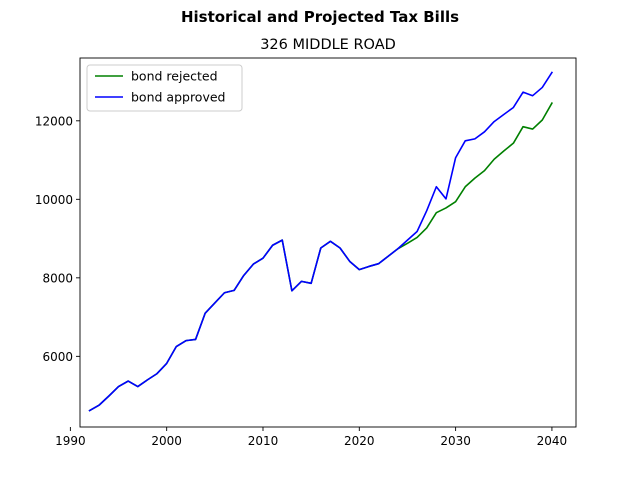 The width and height of the screenshot is (640, 480). What do you see at coordinates (174, 76) in the screenshot?
I see `legend-label-bond-rejected: bond rejected` at bounding box center [174, 76].